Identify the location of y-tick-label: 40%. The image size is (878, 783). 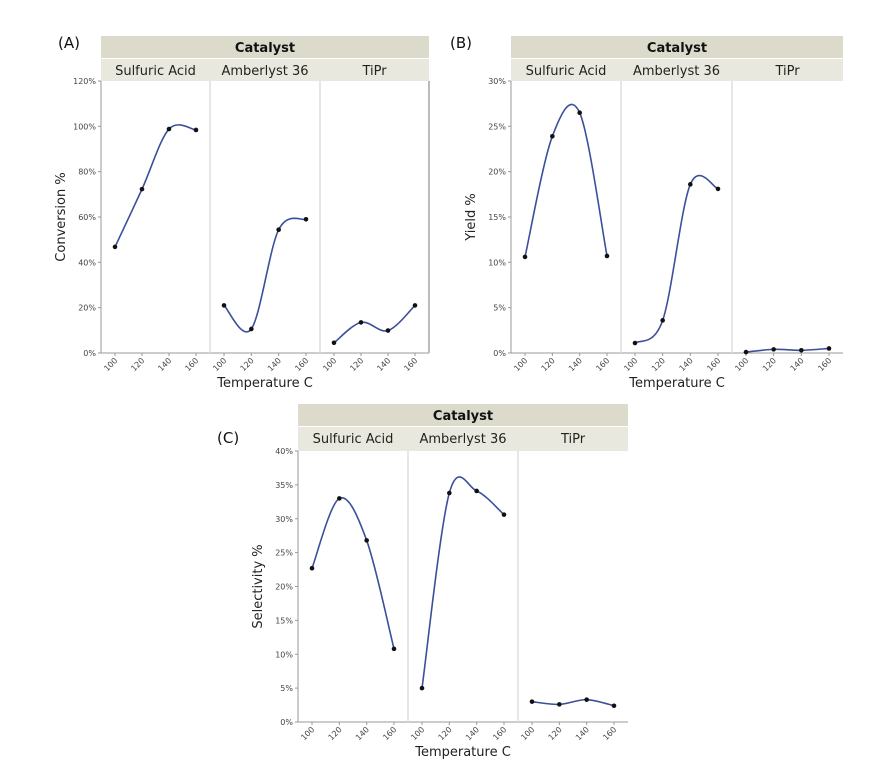
(284, 451).